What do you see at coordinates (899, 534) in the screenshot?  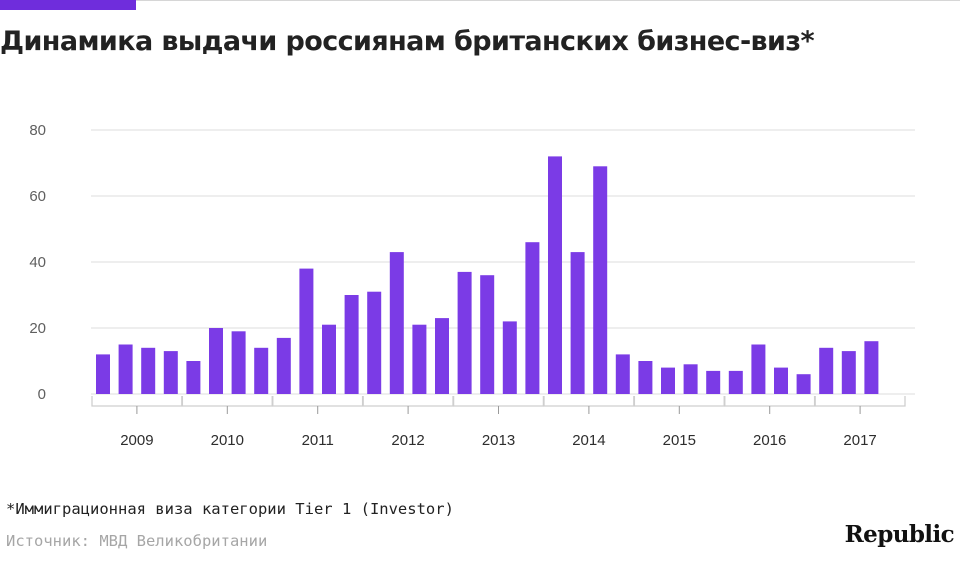 I see `republic-logo: Republic` at bounding box center [899, 534].